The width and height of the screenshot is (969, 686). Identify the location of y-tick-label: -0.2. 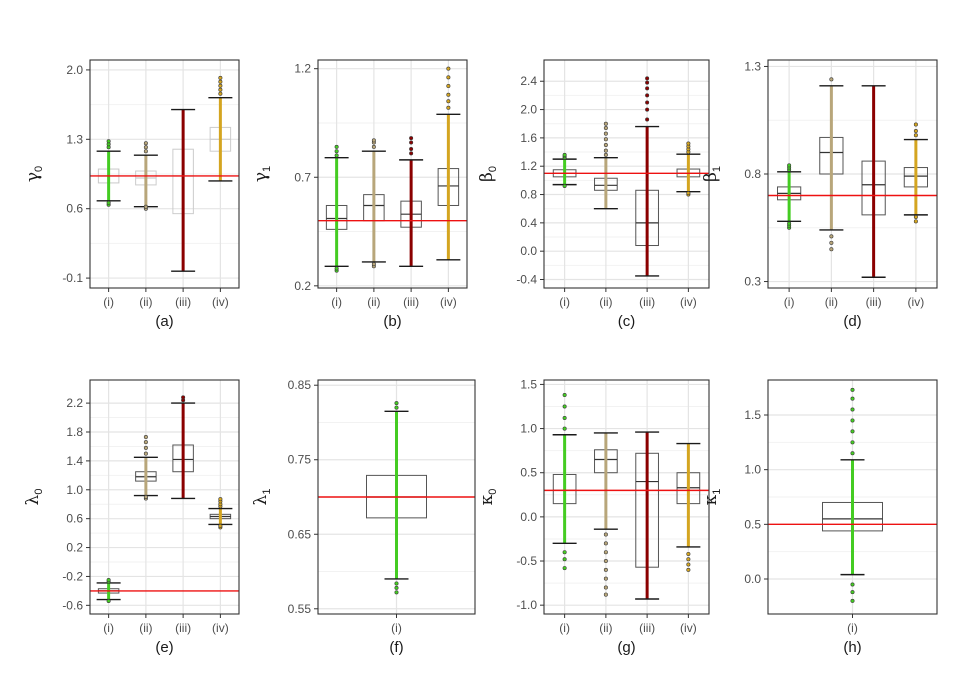
(72, 576).